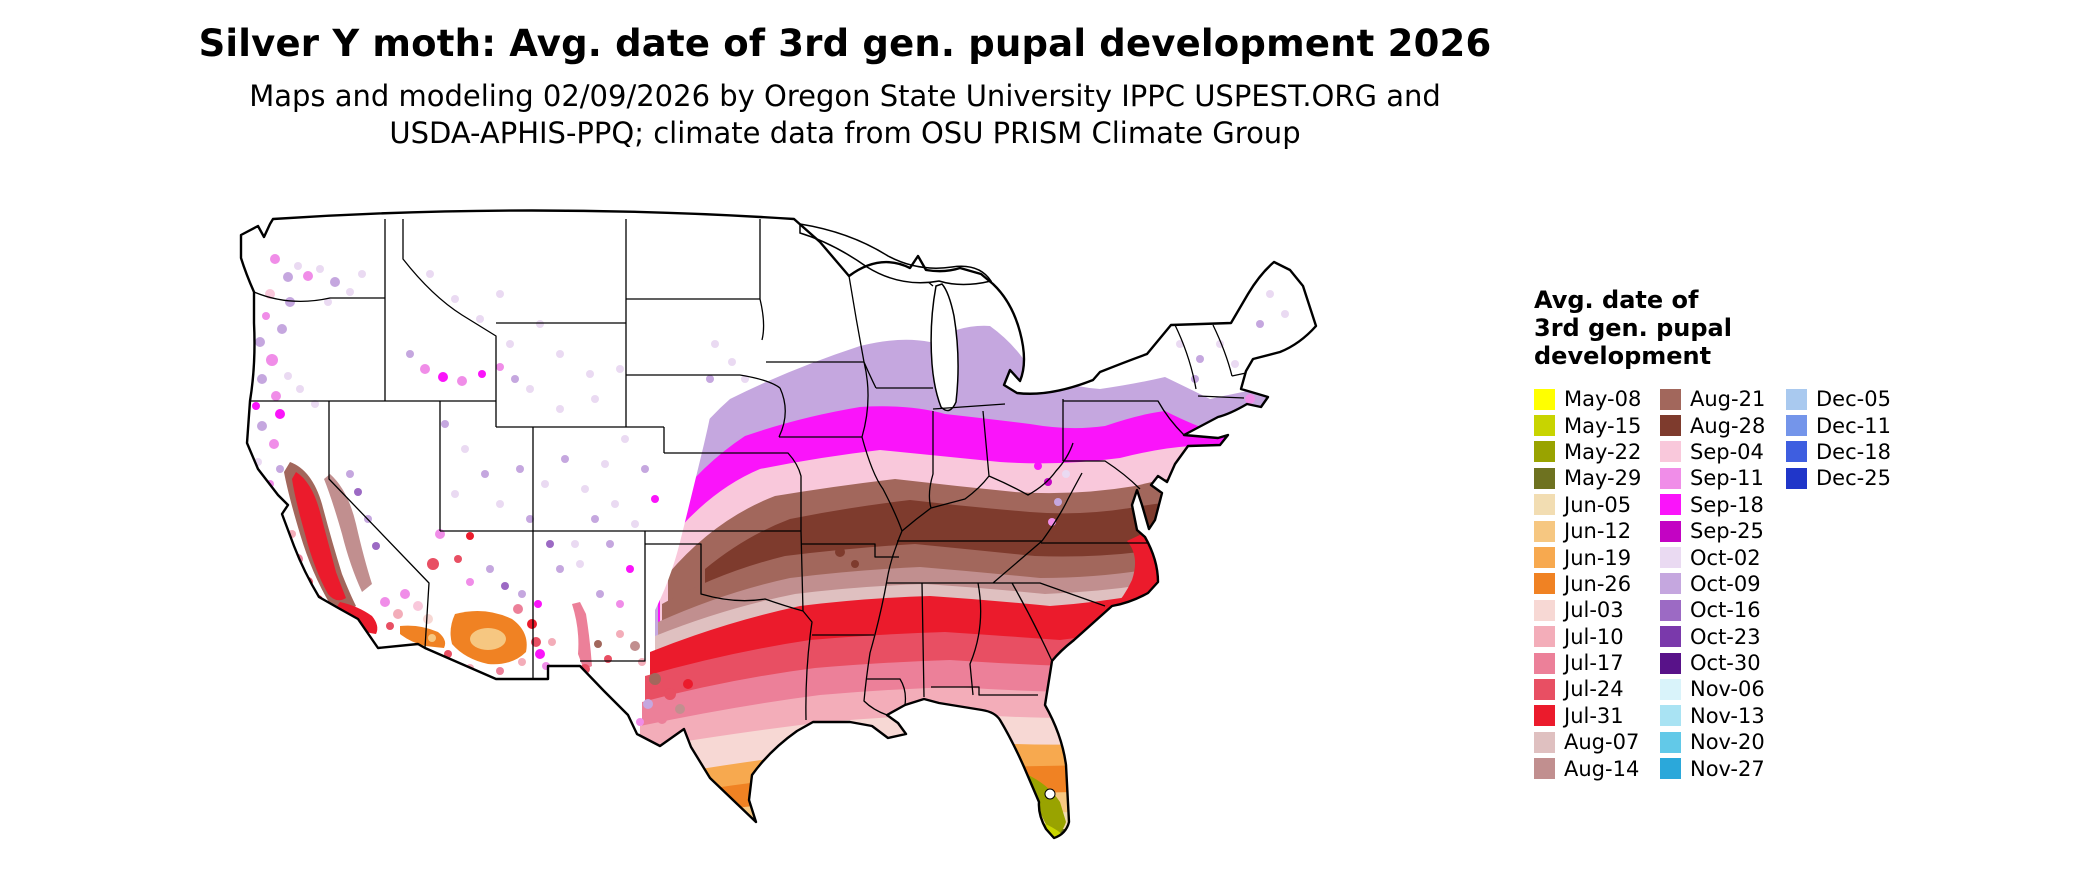 This screenshot has width=2100, height=892. I want to click on legend-row: May-08, so click(1587, 399).